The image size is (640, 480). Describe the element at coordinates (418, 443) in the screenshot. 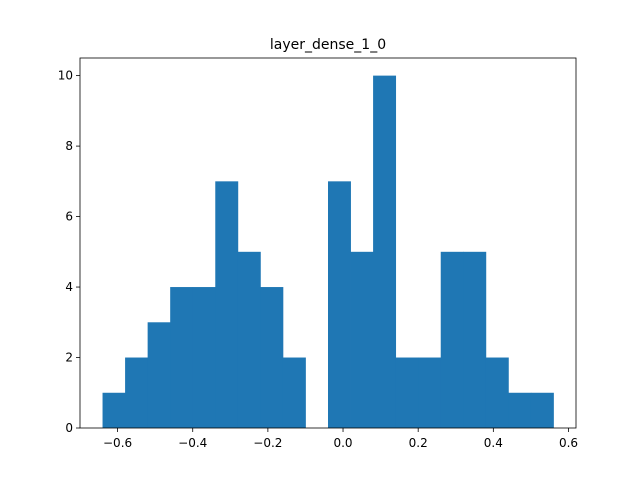

I see `x-tick-label-4: 0.2` at that location.